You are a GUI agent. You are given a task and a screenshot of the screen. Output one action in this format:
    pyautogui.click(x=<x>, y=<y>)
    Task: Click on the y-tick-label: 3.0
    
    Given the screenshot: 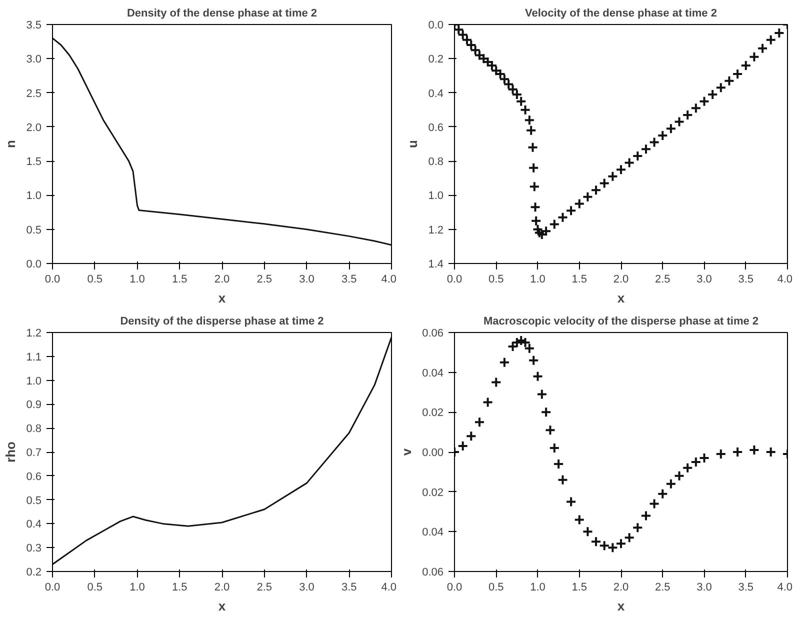 What is the action you would take?
    pyautogui.click(x=34, y=60)
    